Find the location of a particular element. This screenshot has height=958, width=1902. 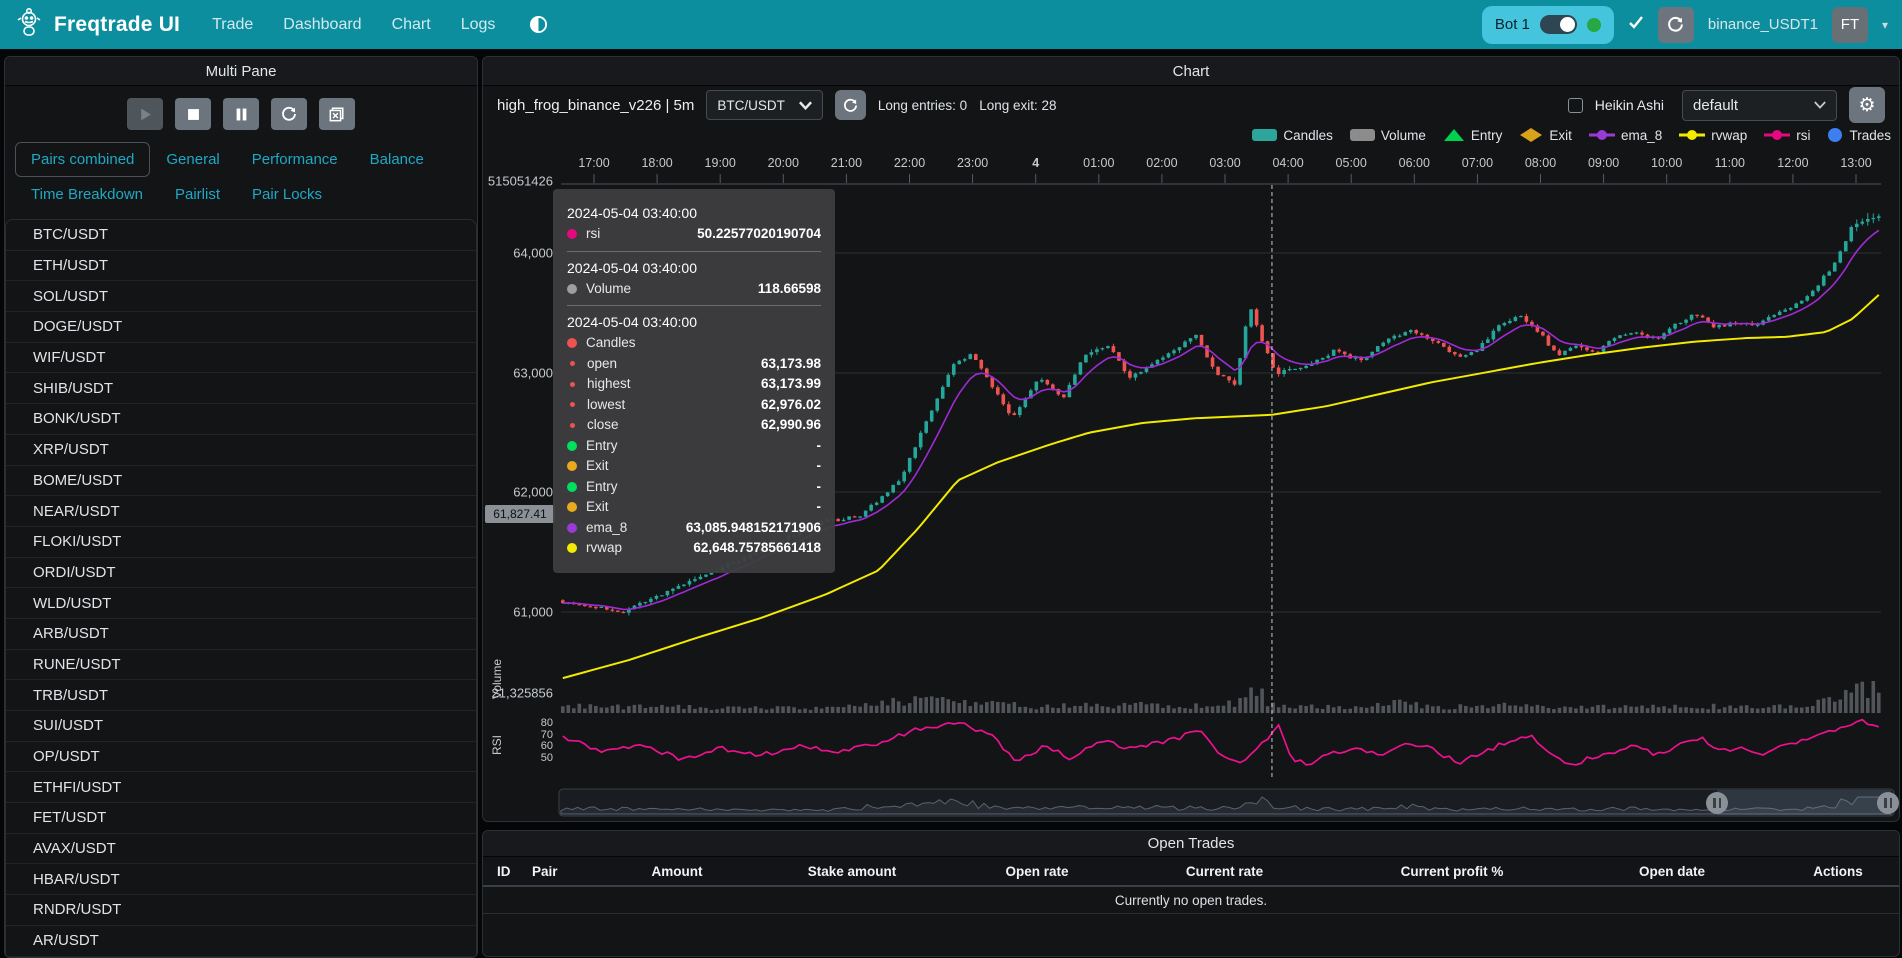

theme-toggle-icon is located at coordinates (538, 24).